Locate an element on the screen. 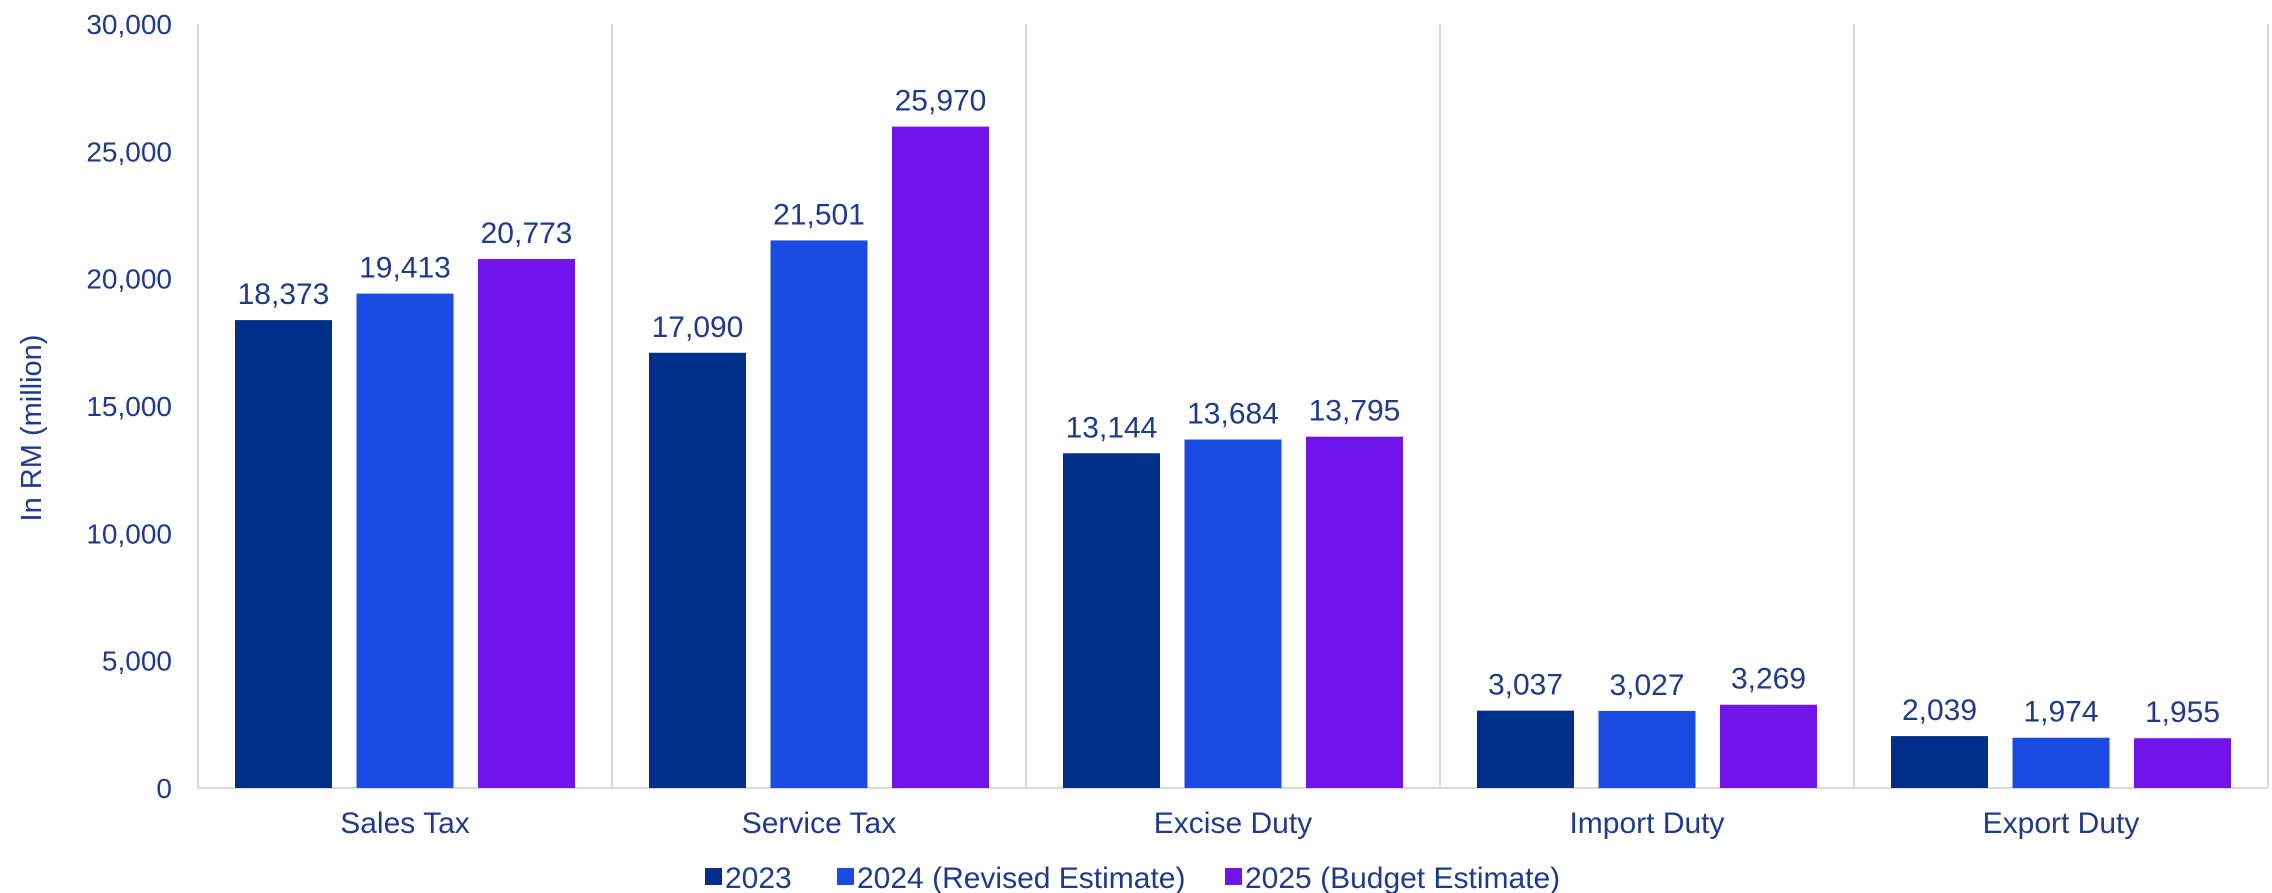 This screenshot has width=2272, height=893. y-axis-ticks: 0 5,000 10,000 15,000 20,000 25,000 30,000 is located at coordinates (129, 406).